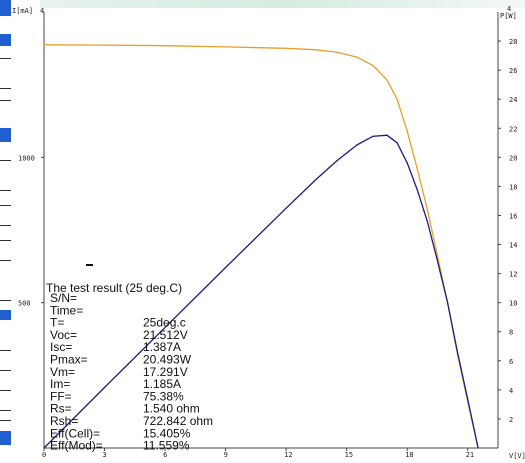 This screenshot has height=463, width=525. What do you see at coordinates (513, 275) in the screenshot?
I see `y-right-tick-label-5: 12` at bounding box center [513, 275].